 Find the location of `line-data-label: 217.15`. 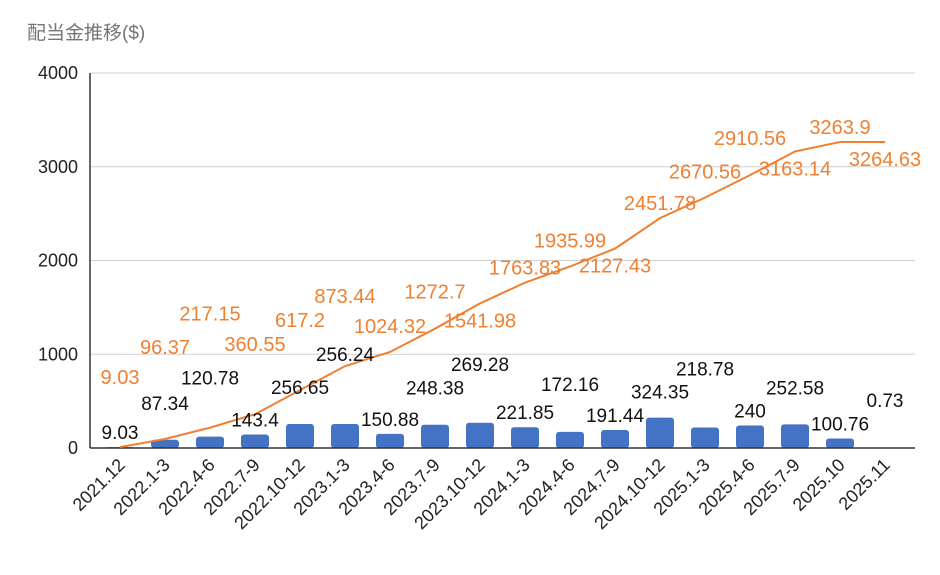

line-data-label: 217.15 is located at coordinates (209, 315).